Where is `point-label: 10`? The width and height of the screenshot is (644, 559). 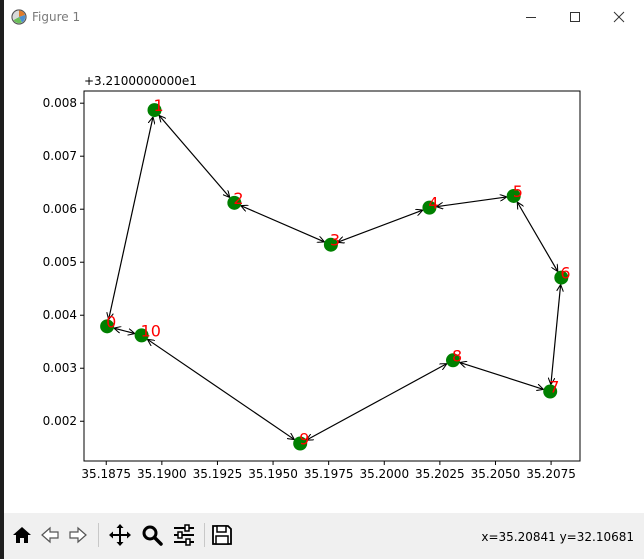
point-label: 10 is located at coordinates (151, 330).